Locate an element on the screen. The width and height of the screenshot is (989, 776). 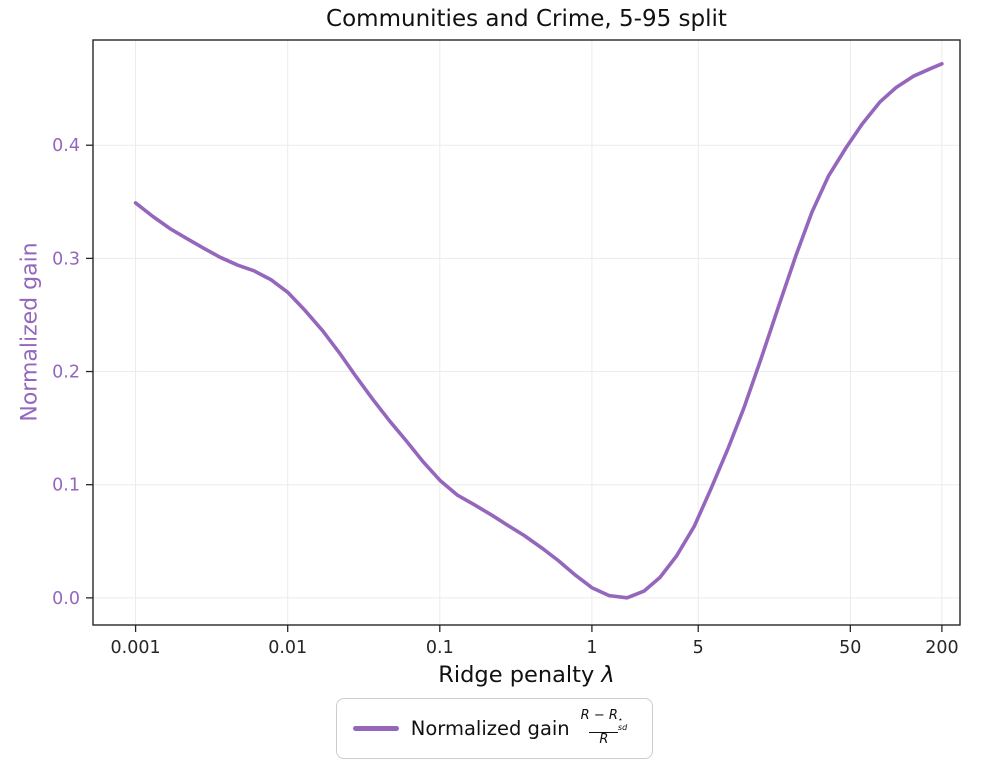
x-axis-label: Ridge penalty λ is located at coordinates (526, 675).